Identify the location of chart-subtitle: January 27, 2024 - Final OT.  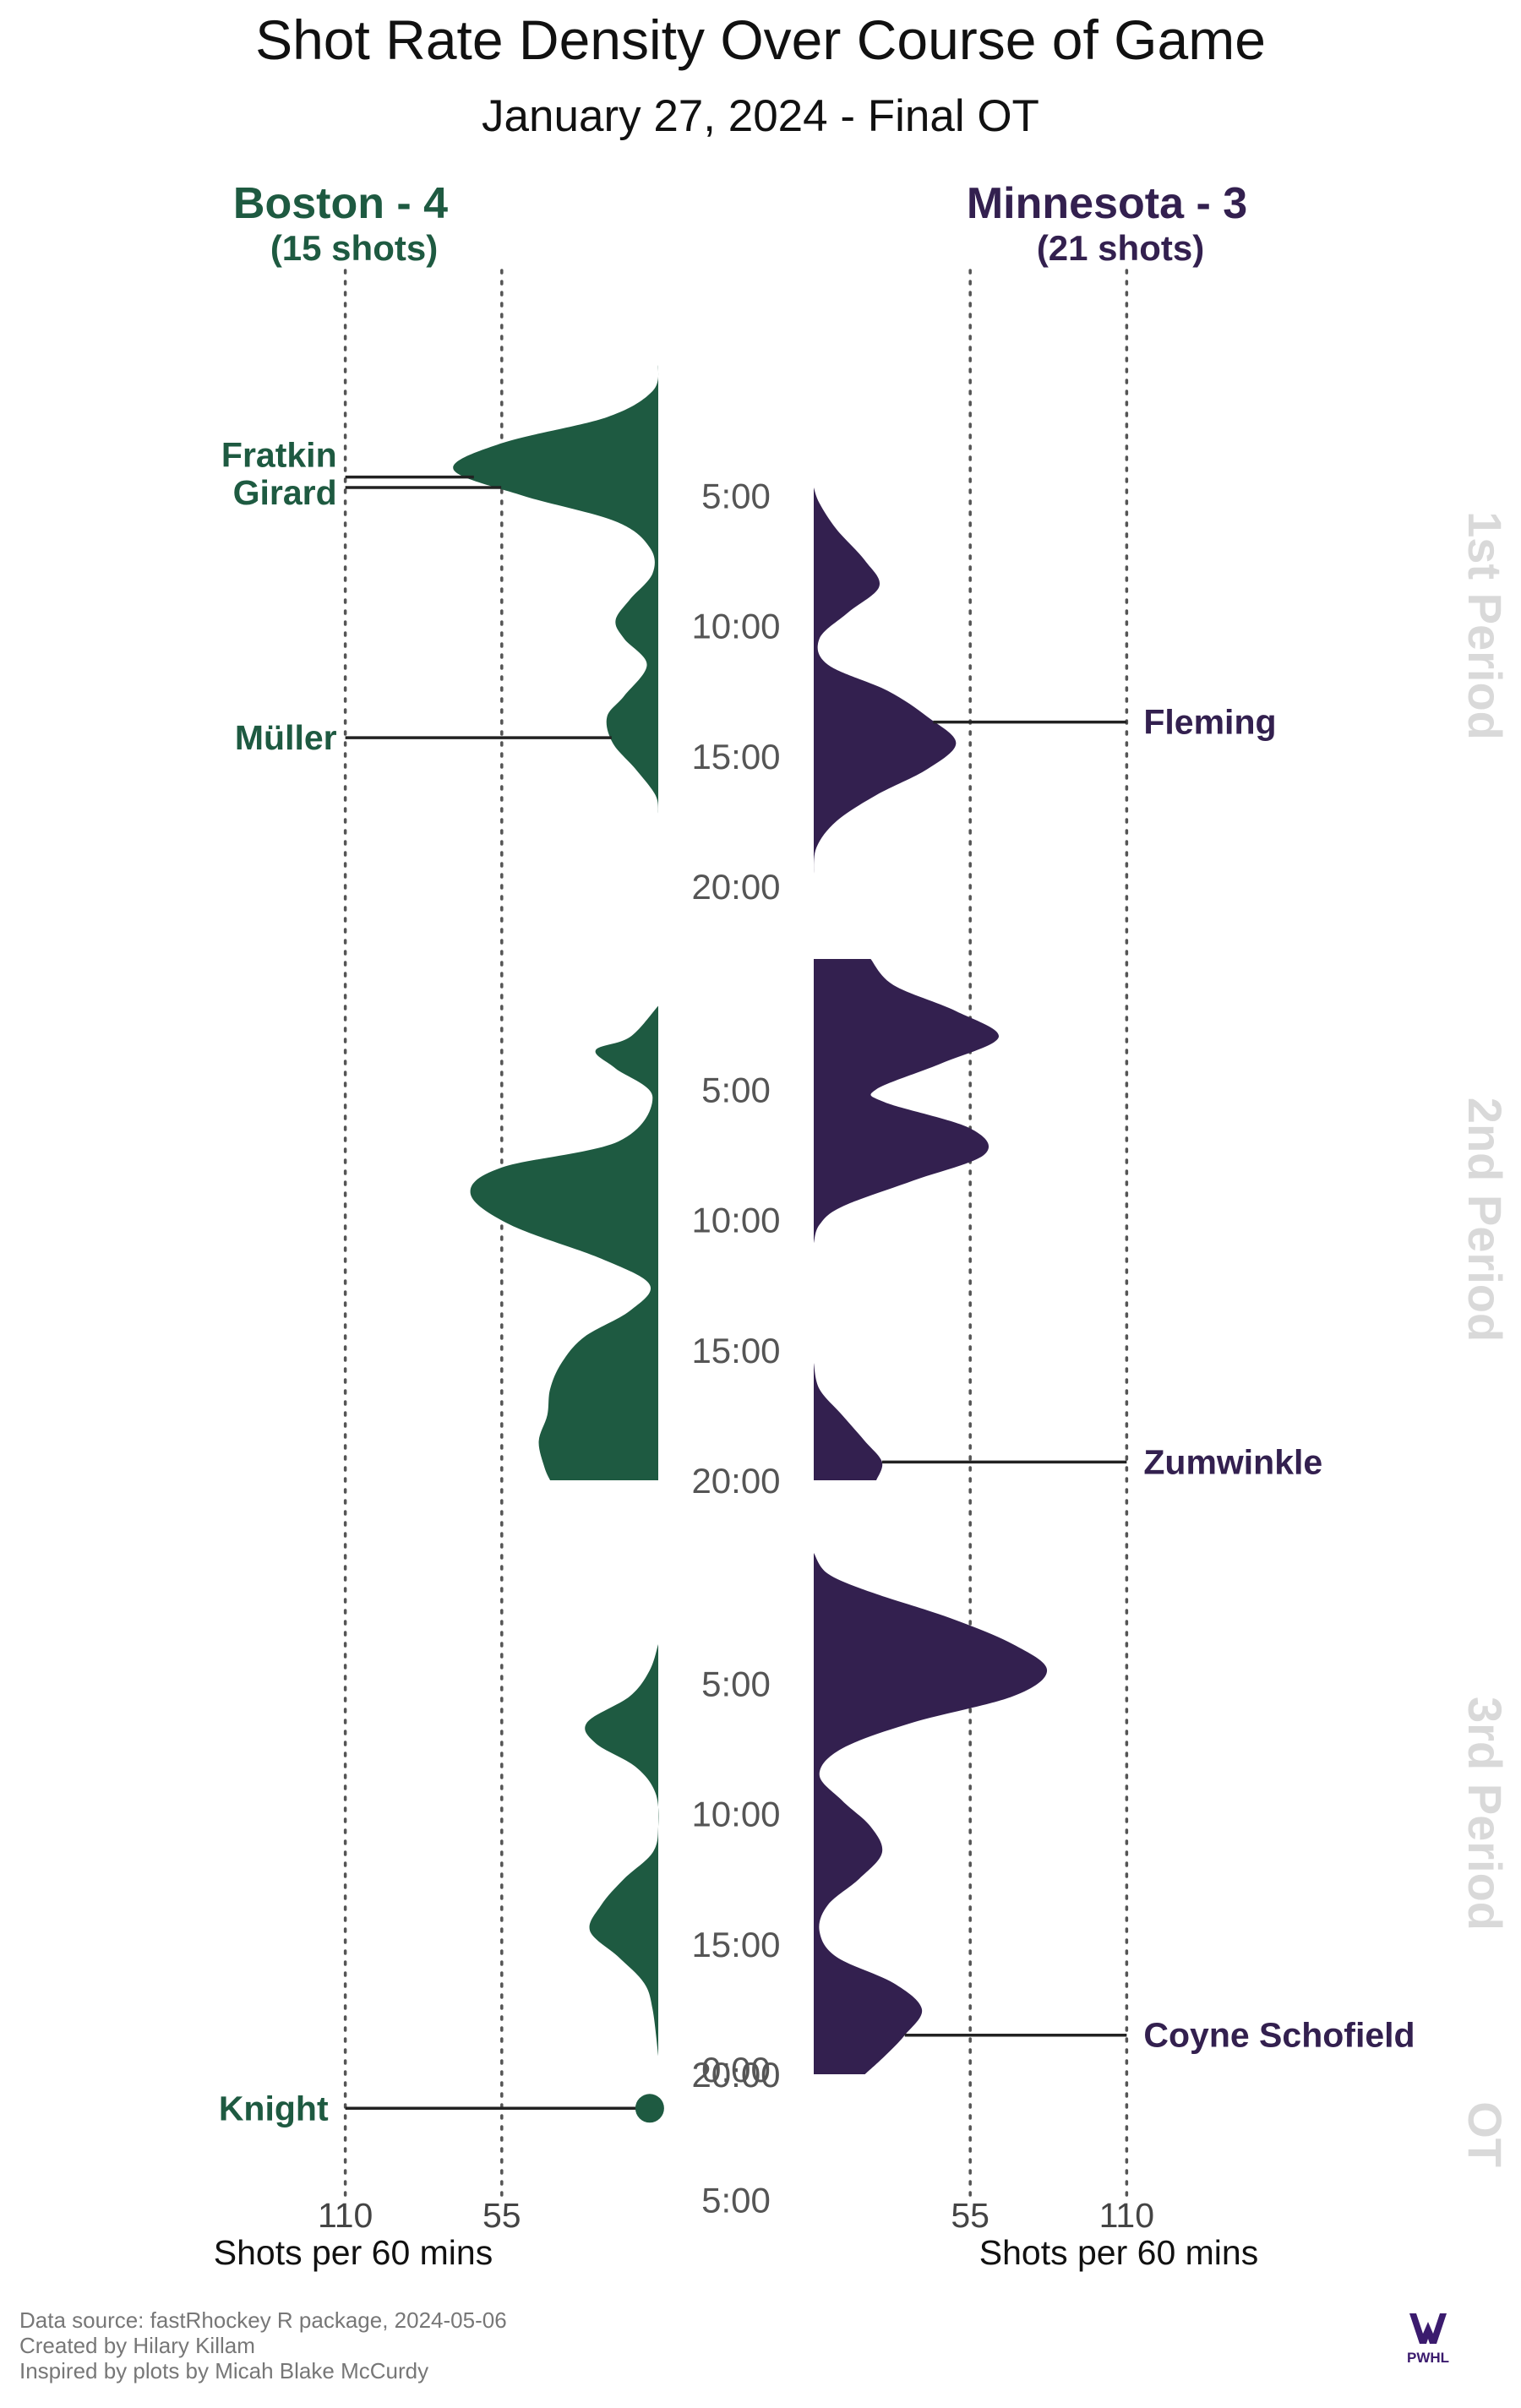
(760, 116).